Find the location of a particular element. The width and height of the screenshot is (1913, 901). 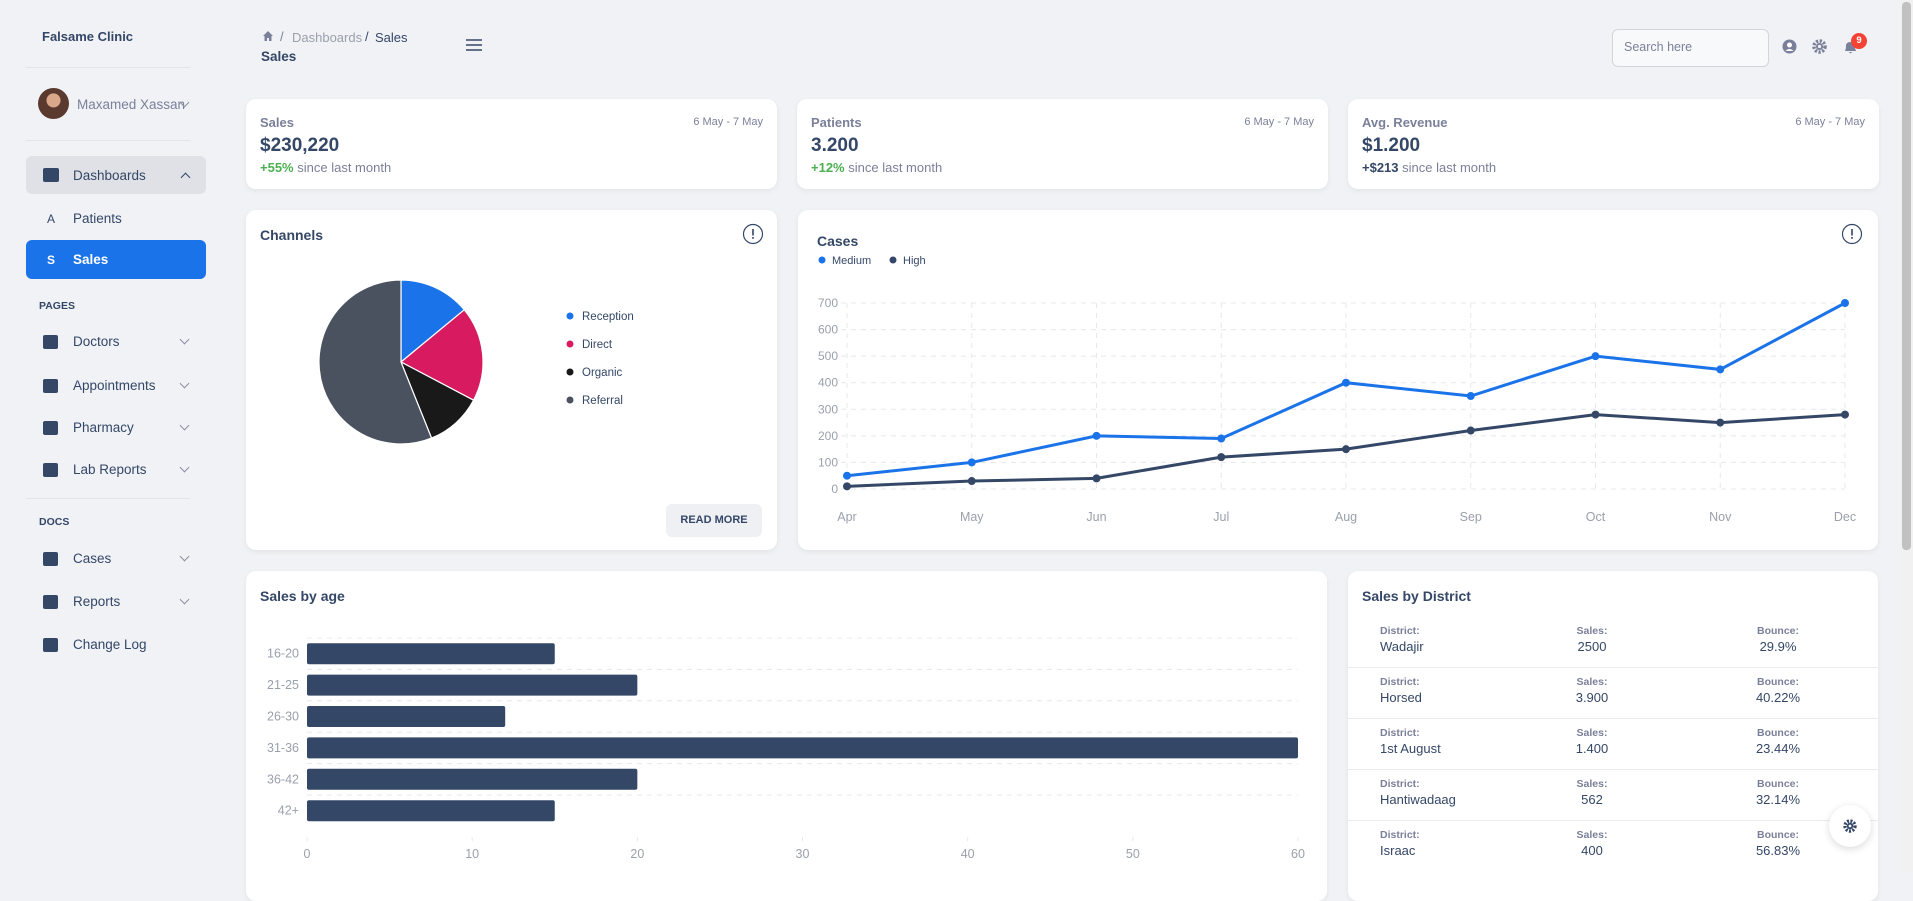

cell: Hantiwadaag is located at coordinates (1418, 799).